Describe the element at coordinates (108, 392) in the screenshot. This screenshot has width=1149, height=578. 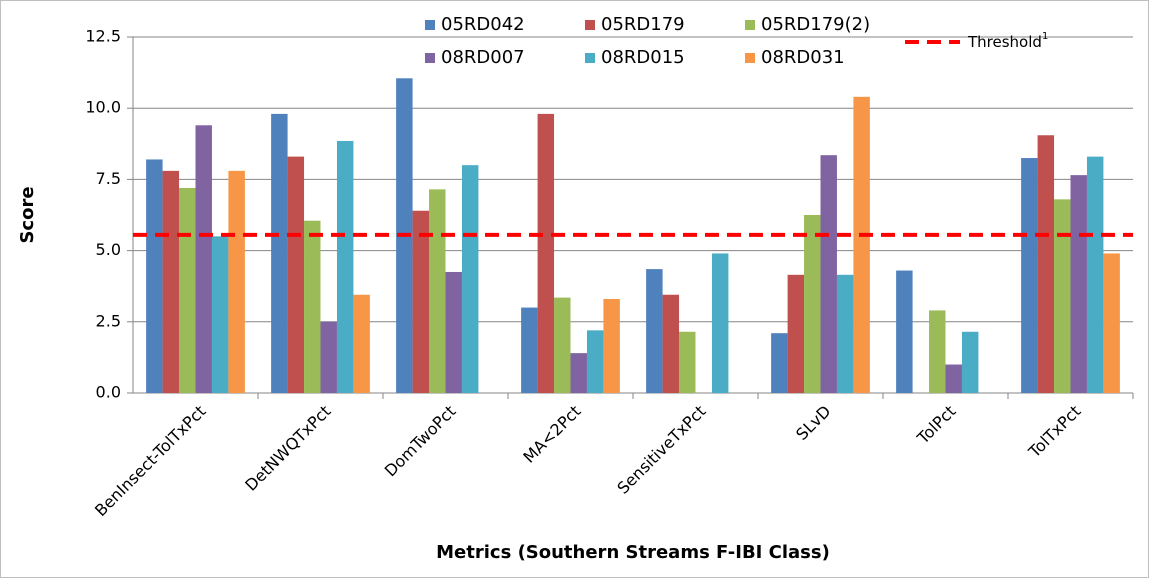
I see `y-tick-label: 0.0` at that location.